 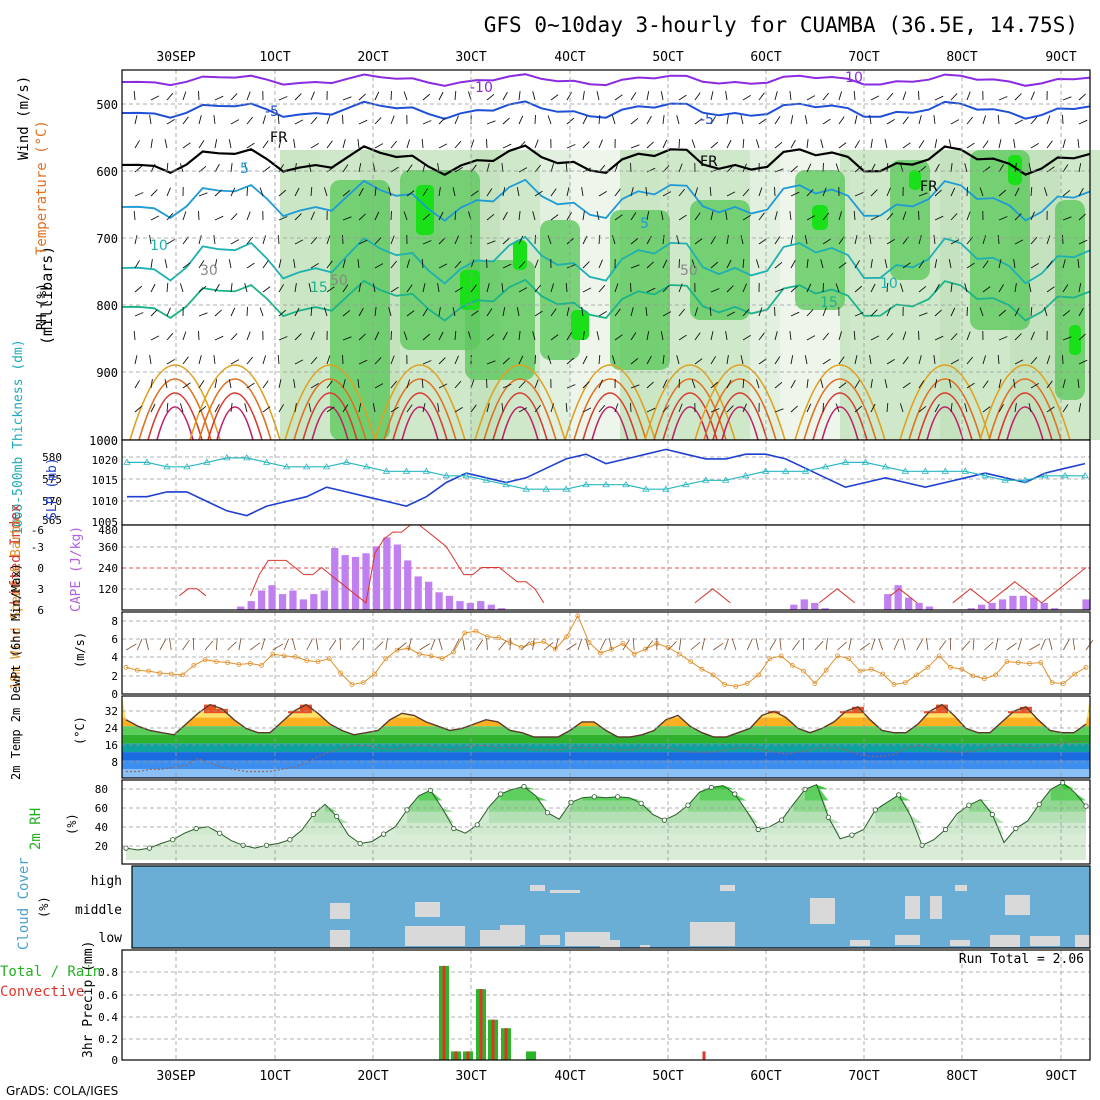 What do you see at coordinates (470, 1076) in the screenshot?
I see `bottom-date-label: 3OCT` at bounding box center [470, 1076].